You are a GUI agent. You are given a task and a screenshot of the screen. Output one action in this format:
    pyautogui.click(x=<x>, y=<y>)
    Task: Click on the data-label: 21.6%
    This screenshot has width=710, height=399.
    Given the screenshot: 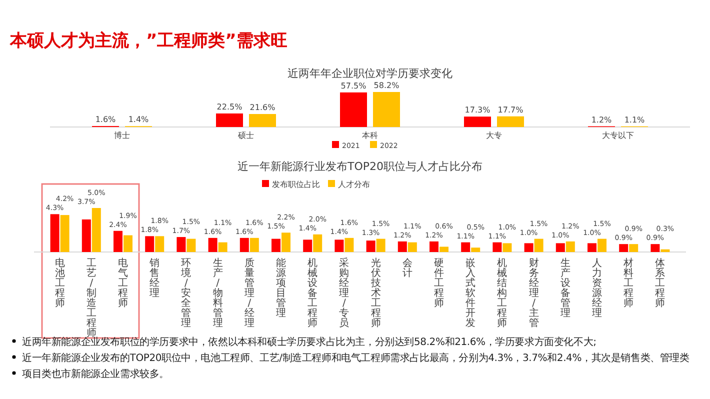 What is the action you would take?
    pyautogui.click(x=263, y=107)
    